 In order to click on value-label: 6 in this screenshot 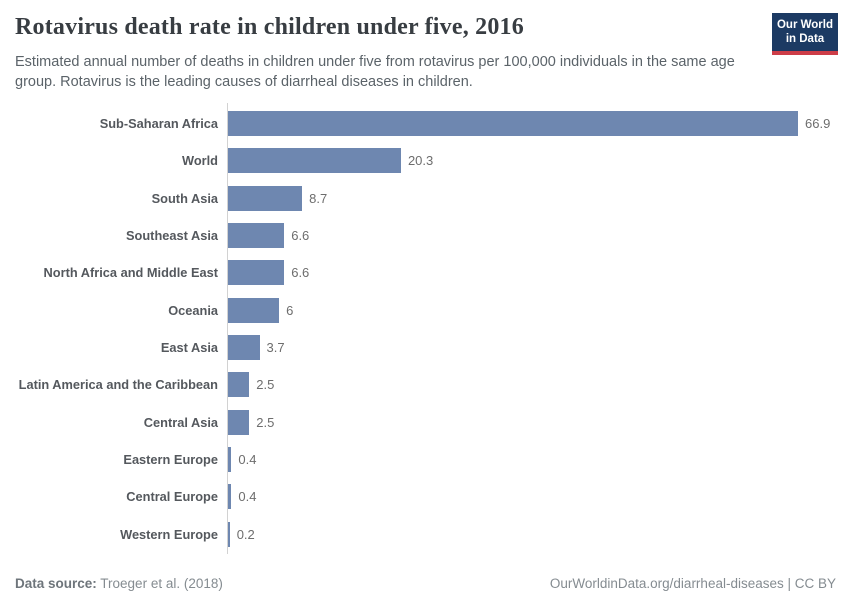, I will do `click(290, 310)`.